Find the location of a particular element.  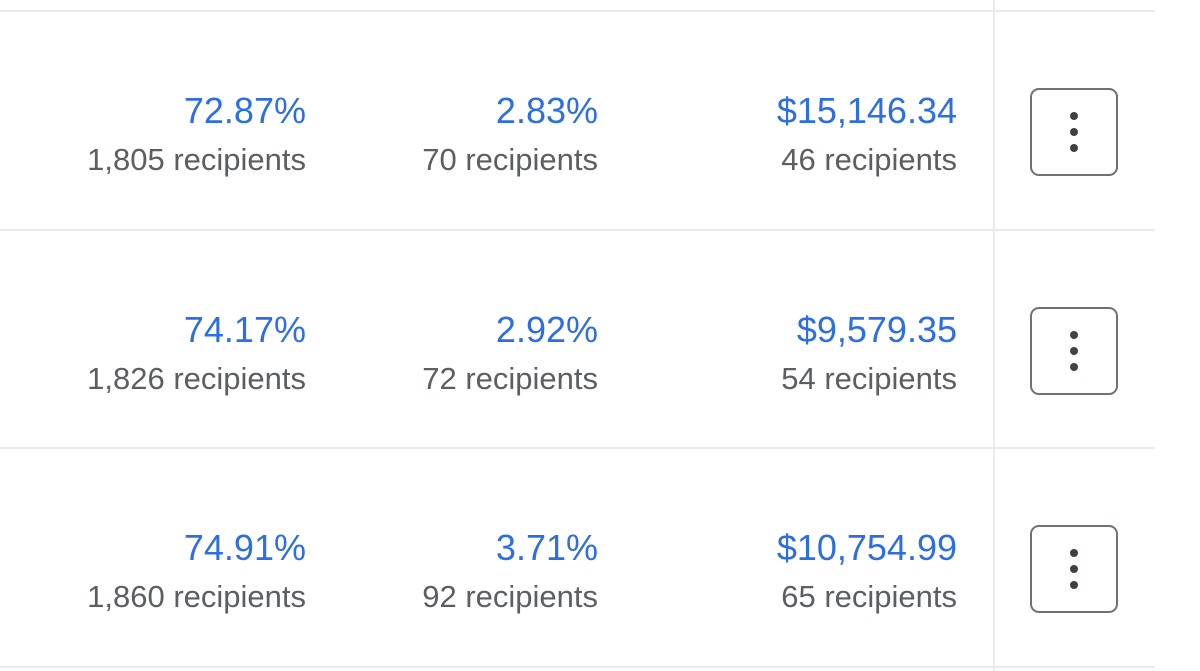

open-rate-value: 74.91% is located at coordinates (244, 547).